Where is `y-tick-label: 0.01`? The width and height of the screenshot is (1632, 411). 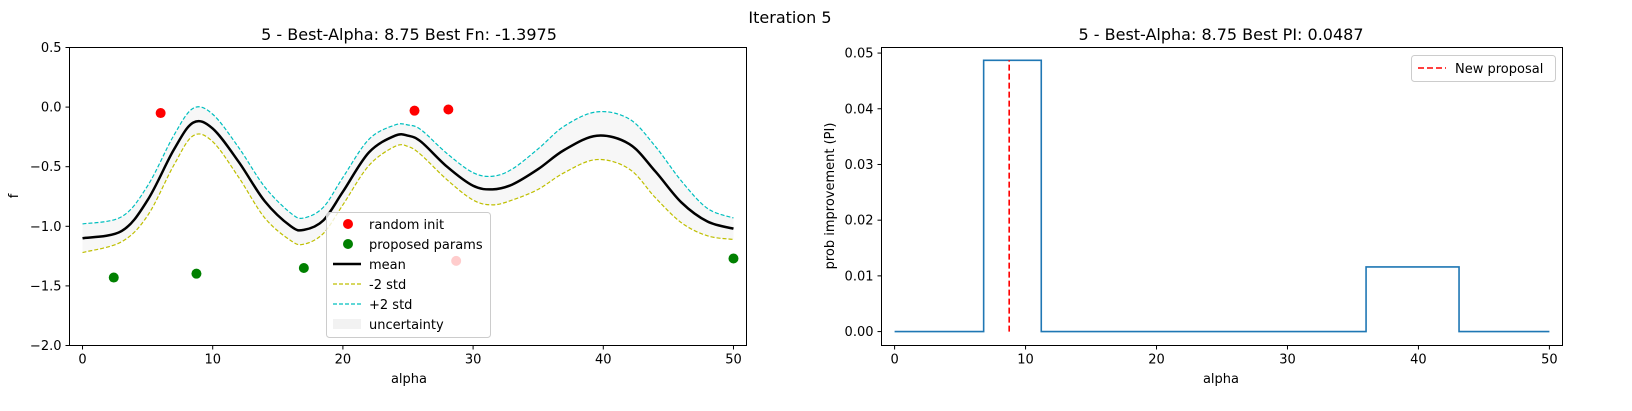 y-tick-label: 0.01 is located at coordinates (859, 276).